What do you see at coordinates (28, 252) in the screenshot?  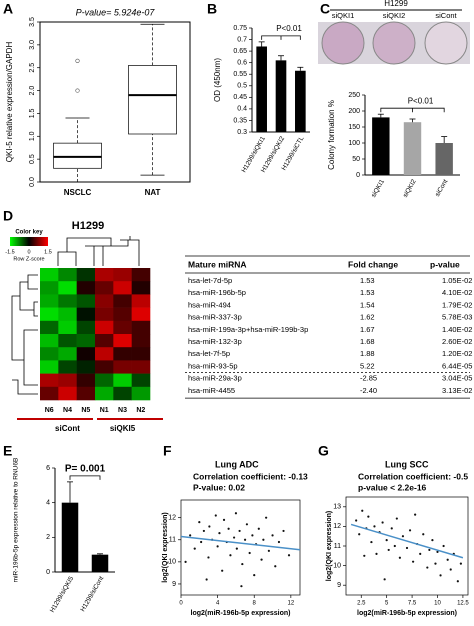 I see `color-key-tick: 0` at bounding box center [28, 252].